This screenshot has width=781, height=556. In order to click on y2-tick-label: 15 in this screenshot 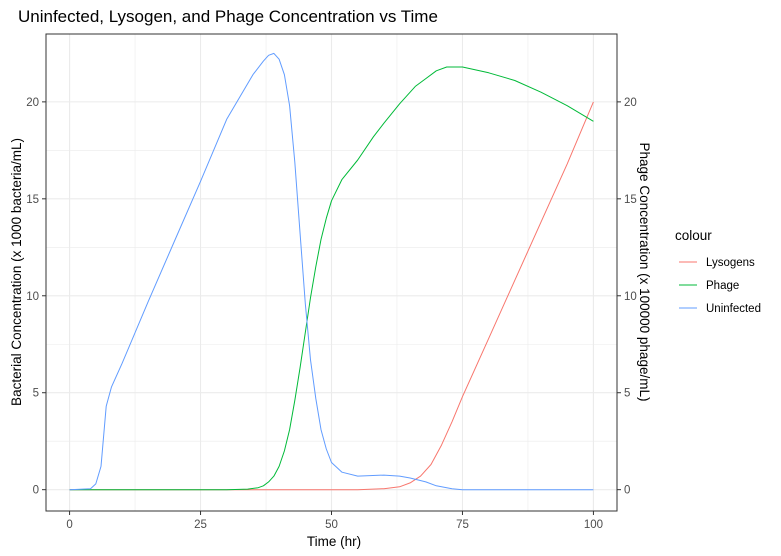, I will do `click(630, 200)`.